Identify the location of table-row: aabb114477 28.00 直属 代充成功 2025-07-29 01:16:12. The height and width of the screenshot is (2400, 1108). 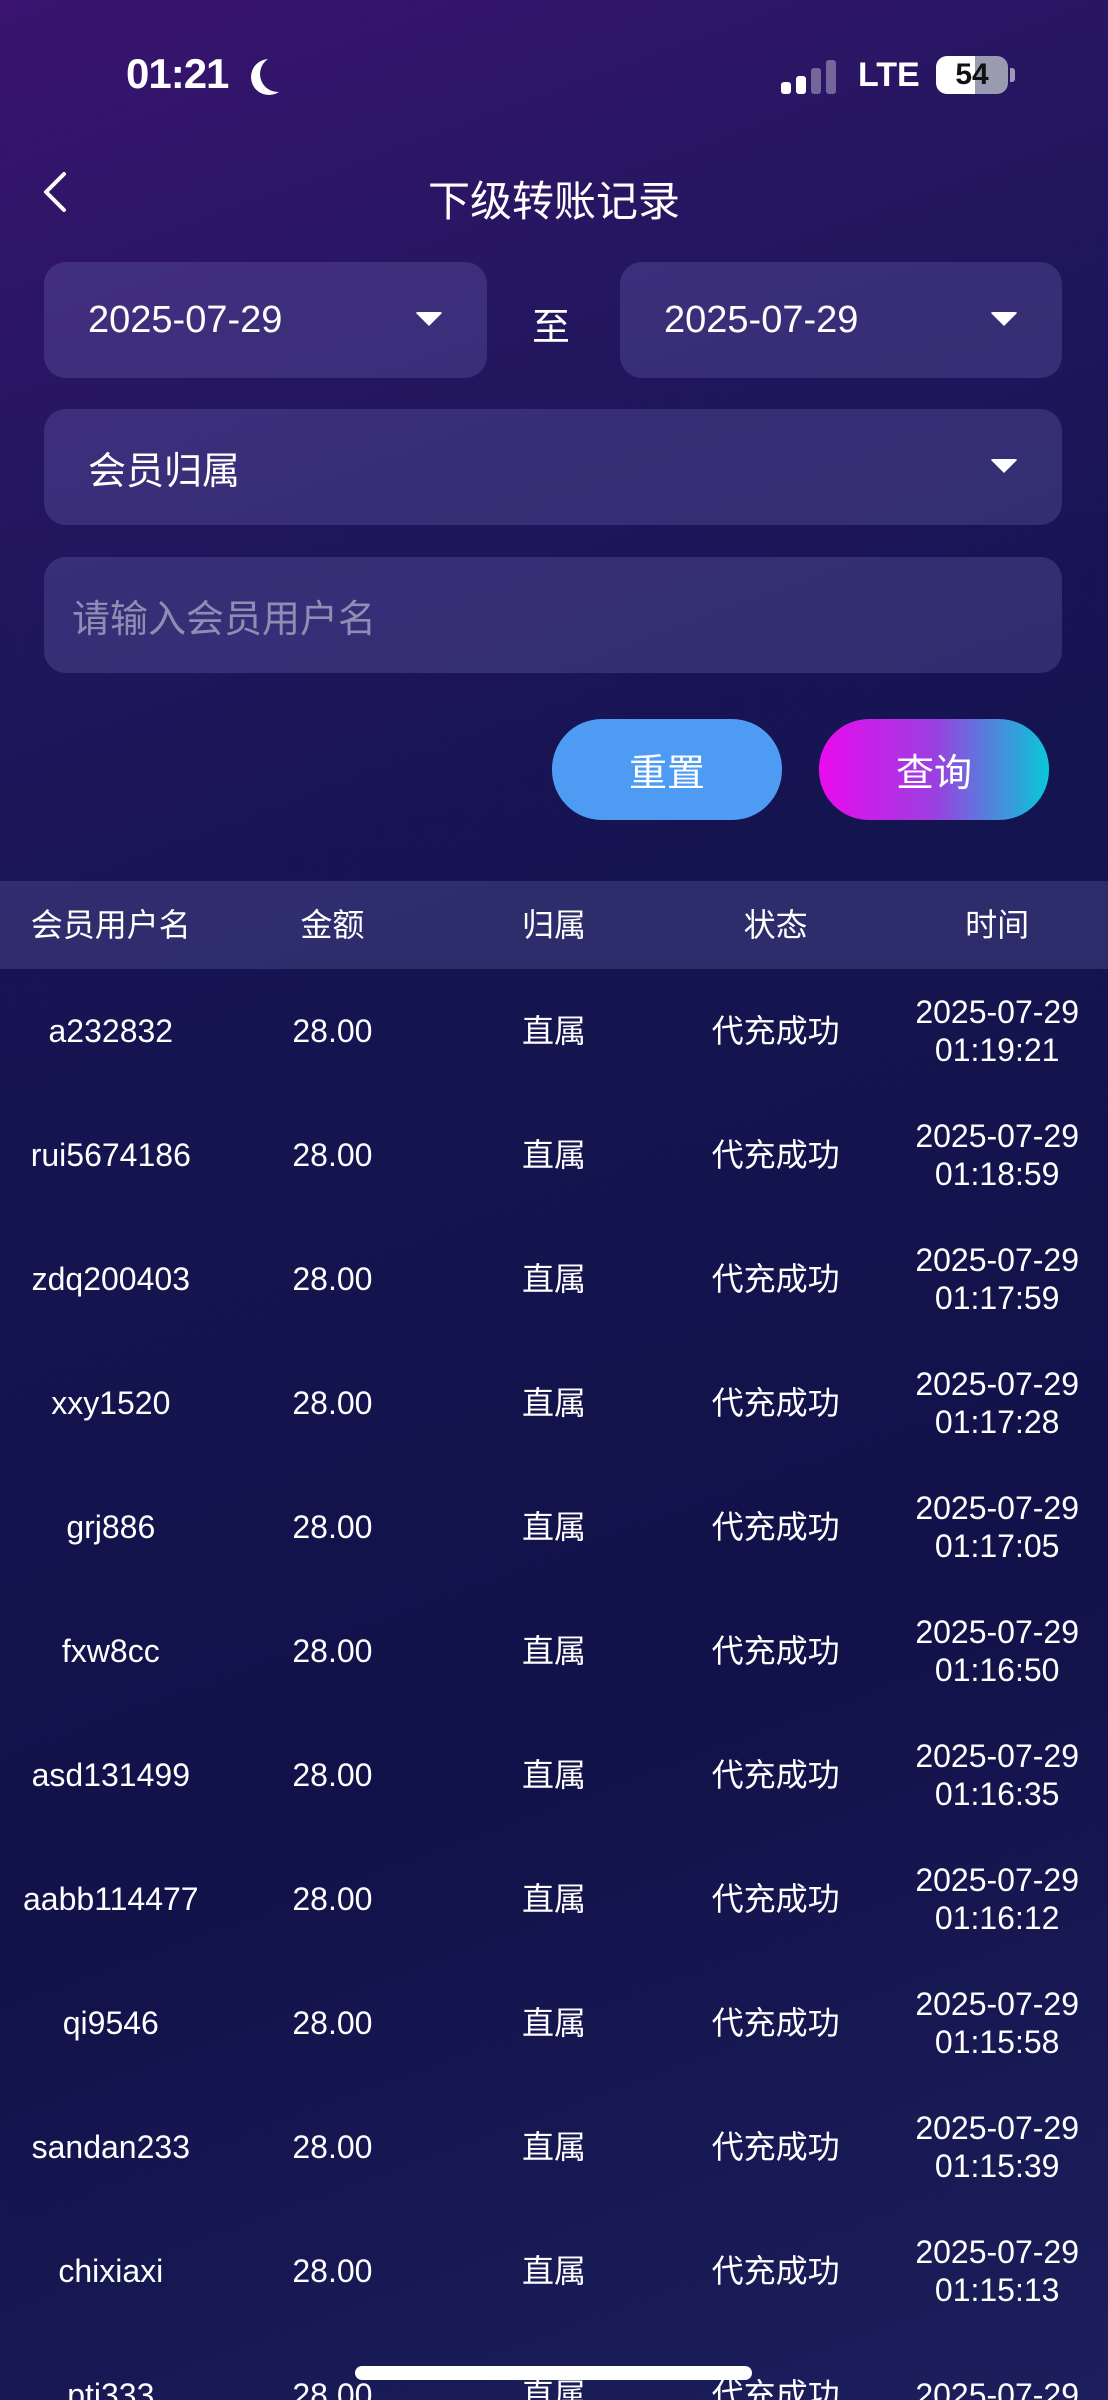
(554, 1899).